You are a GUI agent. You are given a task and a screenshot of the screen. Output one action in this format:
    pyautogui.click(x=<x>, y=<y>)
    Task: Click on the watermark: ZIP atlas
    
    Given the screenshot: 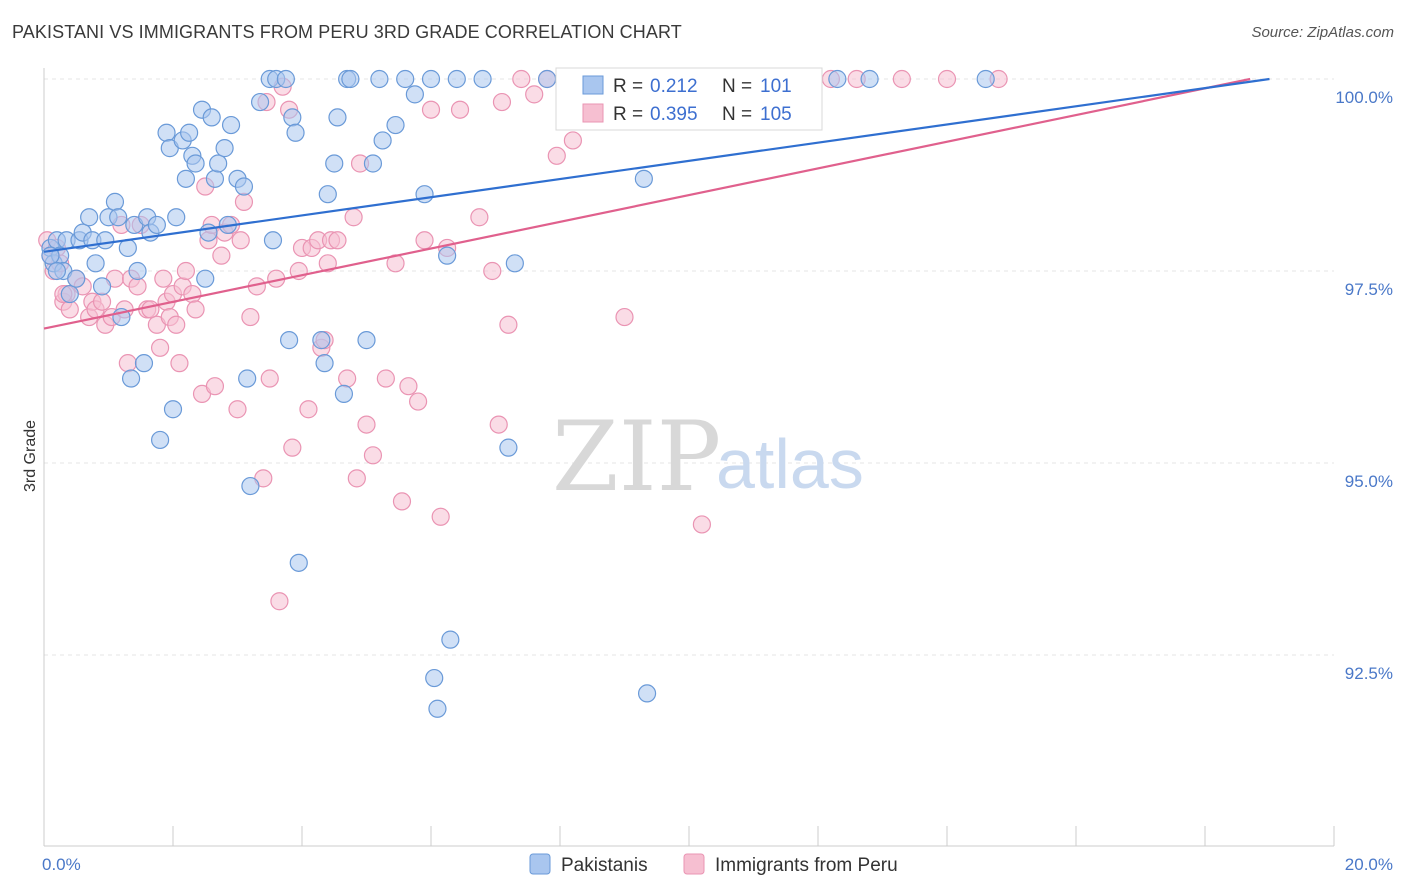 What is the action you would take?
    pyautogui.click(x=708, y=457)
    